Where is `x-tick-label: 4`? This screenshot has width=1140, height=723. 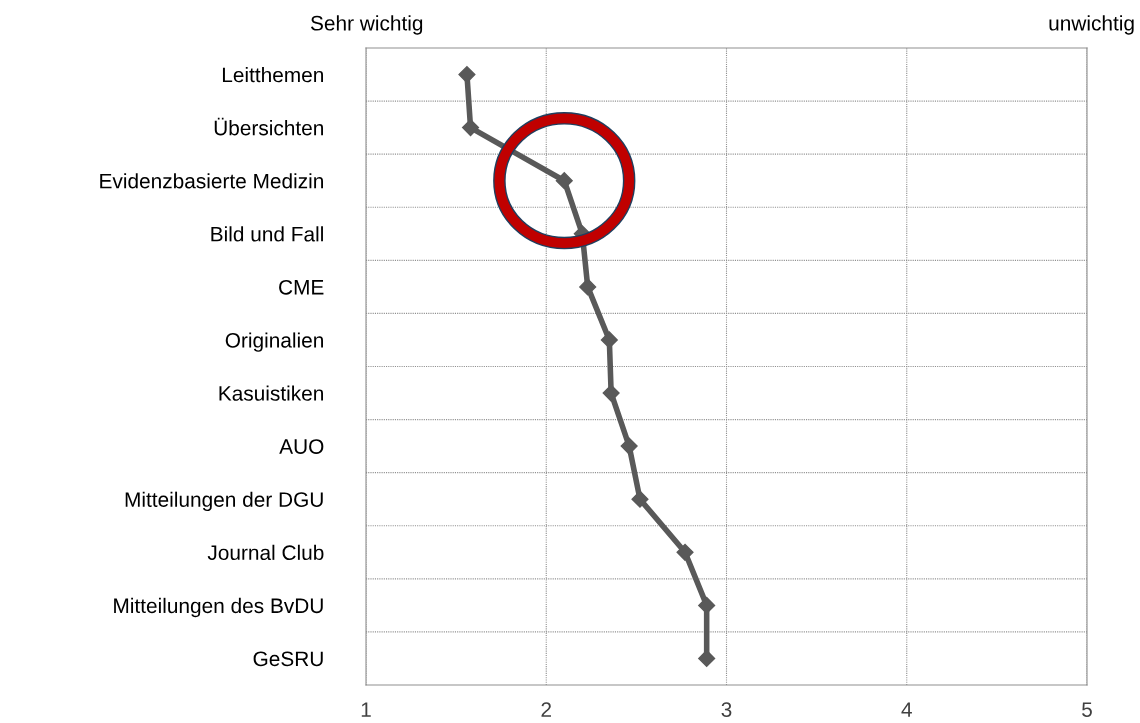 x-tick-label: 4 is located at coordinates (906, 709).